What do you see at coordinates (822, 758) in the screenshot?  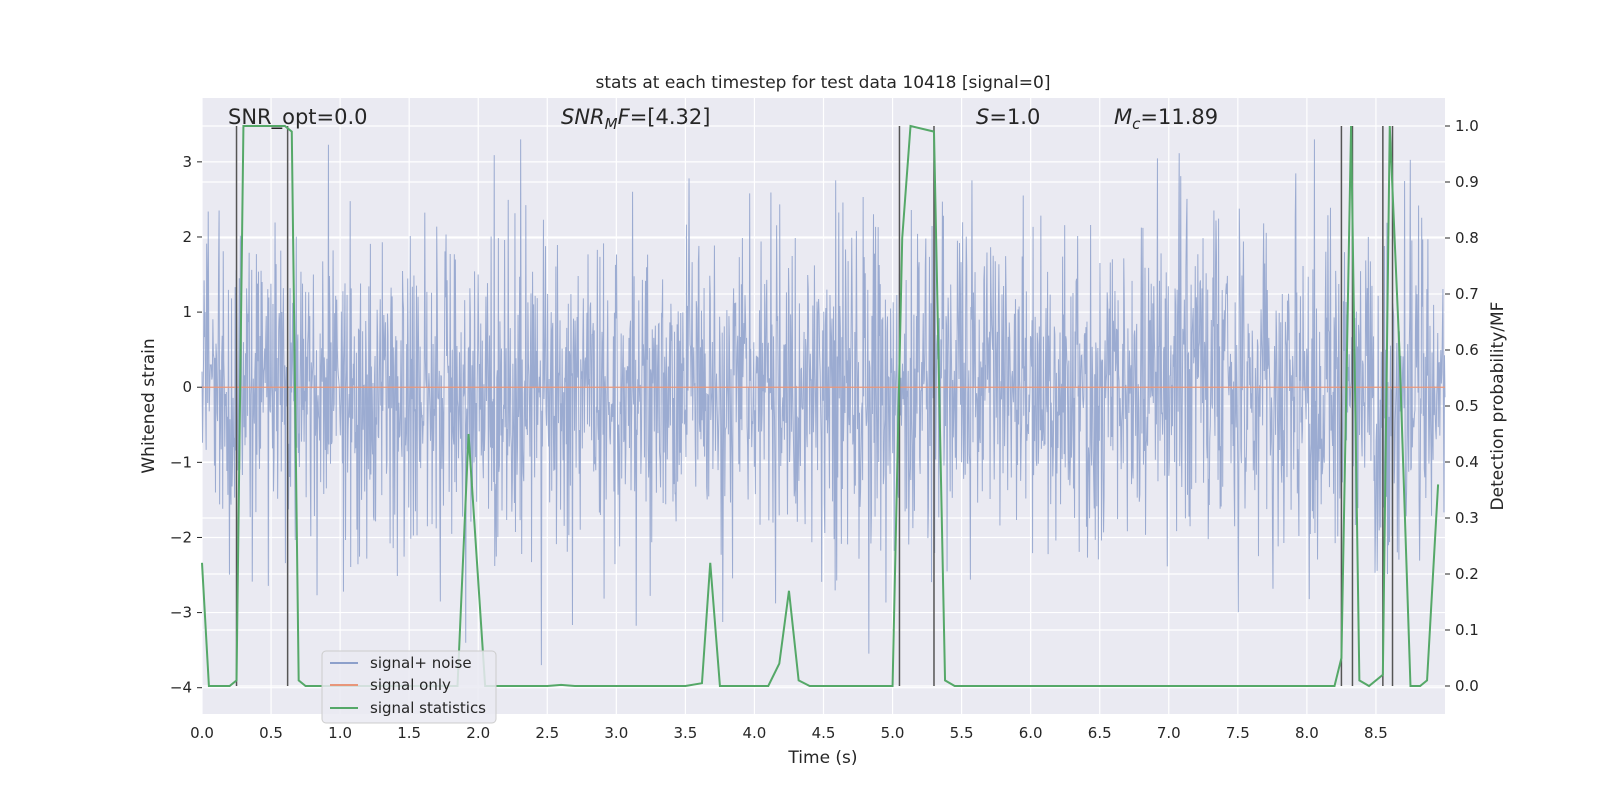 I see `x-axis-label: Time (s)` at bounding box center [822, 758].